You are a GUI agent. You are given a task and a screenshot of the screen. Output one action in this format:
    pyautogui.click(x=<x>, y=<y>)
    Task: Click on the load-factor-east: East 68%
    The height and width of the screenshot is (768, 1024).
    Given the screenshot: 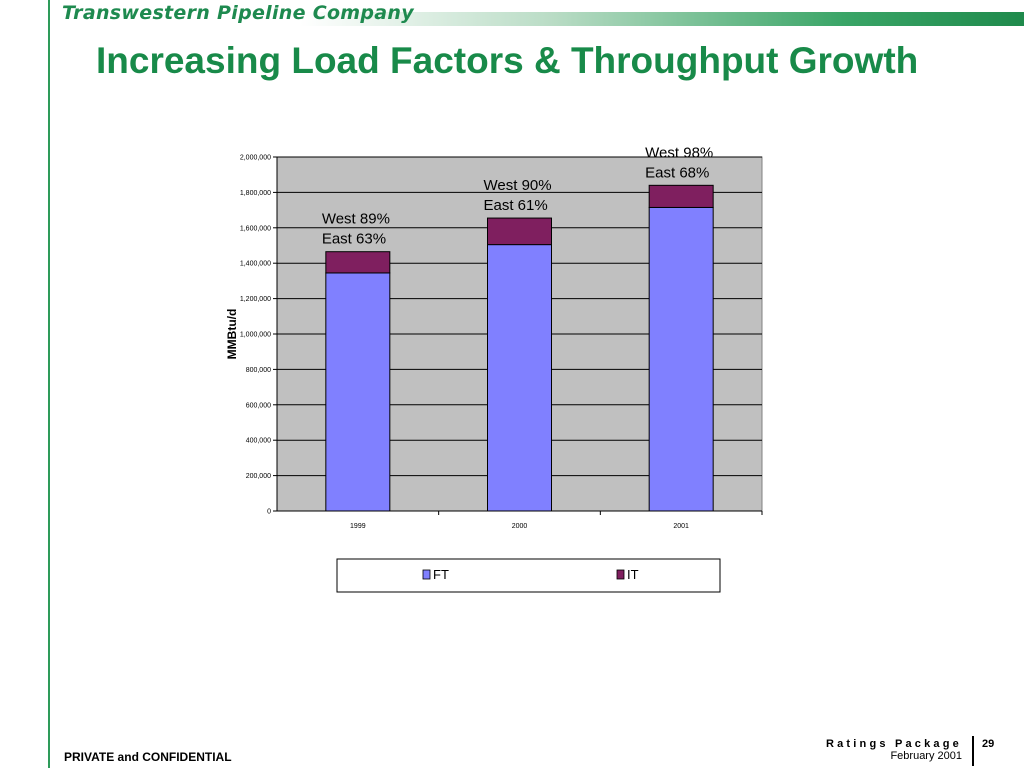 What is the action you would take?
    pyautogui.click(x=677, y=172)
    